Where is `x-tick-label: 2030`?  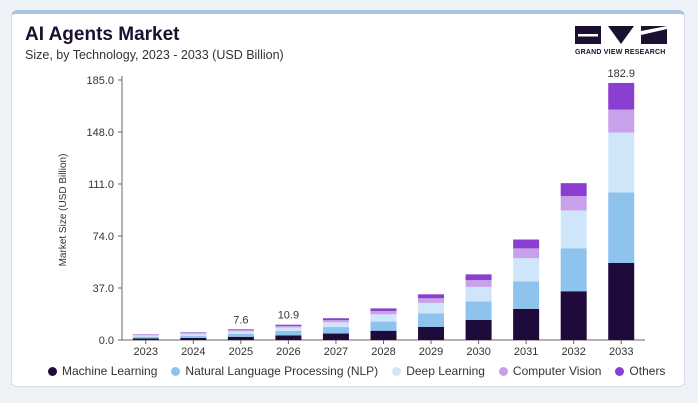
x-tick-label: 2030 is located at coordinates (478, 352).